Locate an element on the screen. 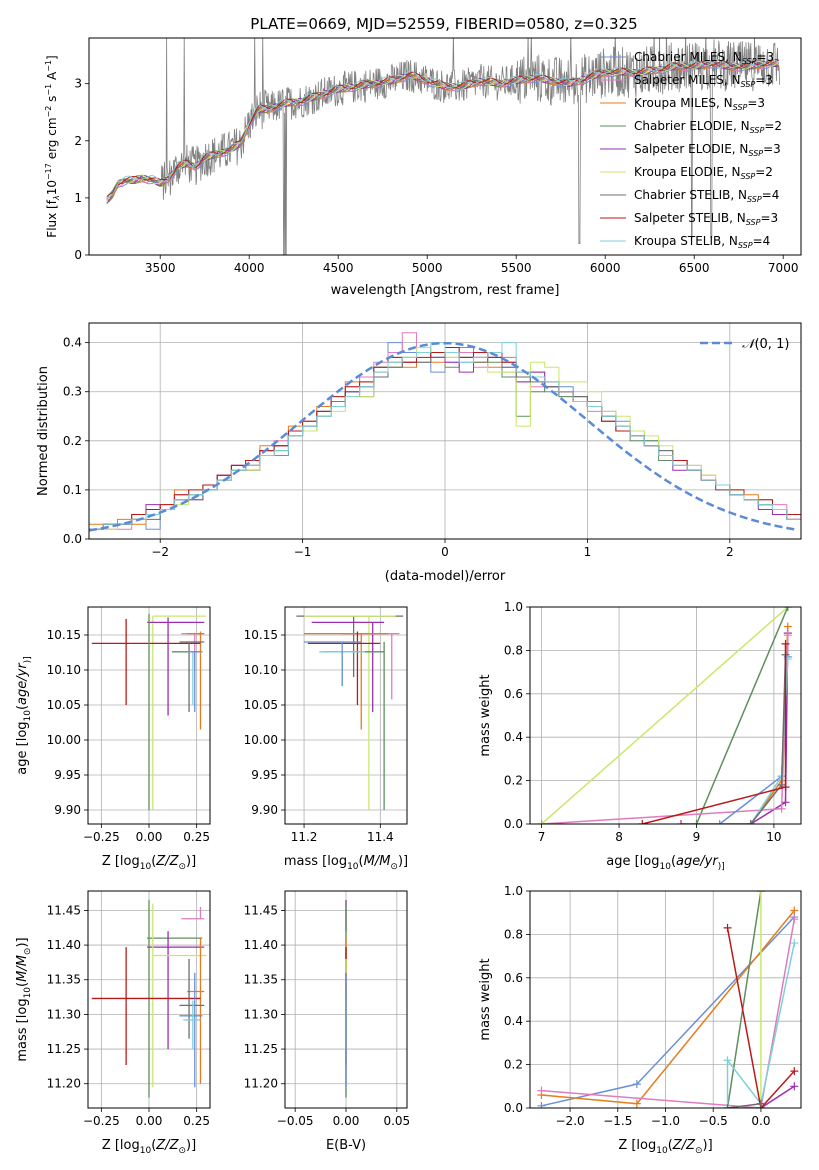 The width and height of the screenshot is (819, 1170). weight-z-ytick-label: 0.6 is located at coordinates (513, 978).